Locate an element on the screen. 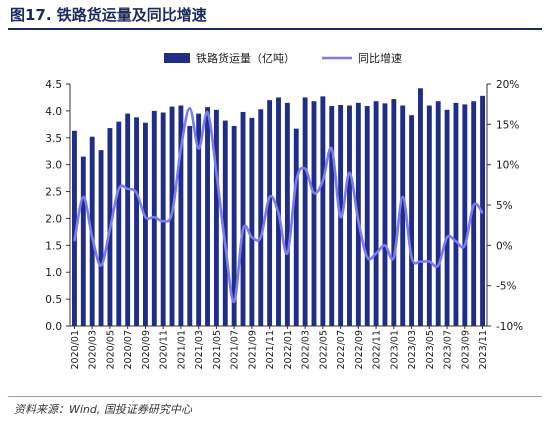 The height and width of the screenshot is (426, 550). x-tick-label: 2021/01 is located at coordinates (181, 349).